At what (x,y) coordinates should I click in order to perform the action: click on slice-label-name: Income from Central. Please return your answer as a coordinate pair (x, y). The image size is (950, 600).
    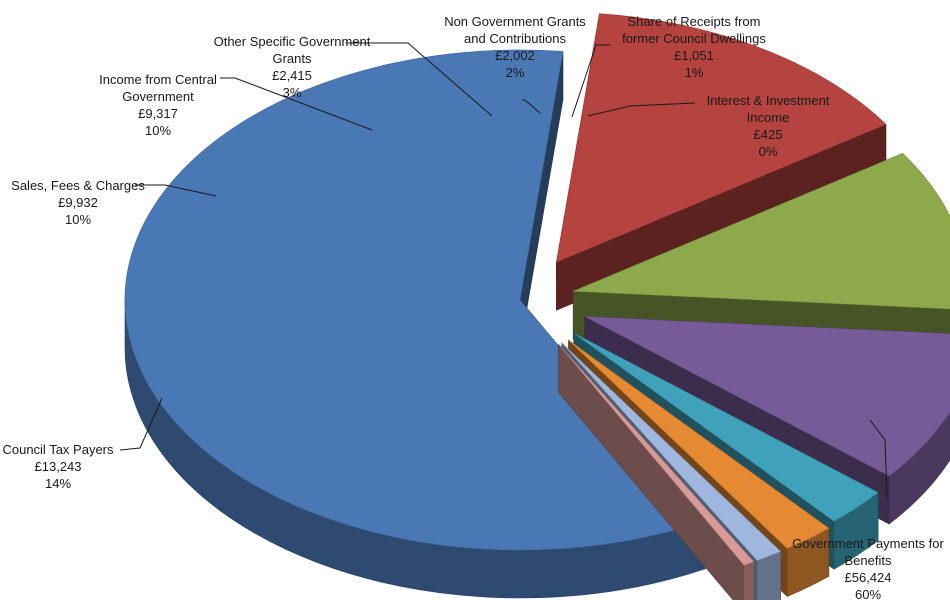
    Looking at the image, I should click on (158, 79).